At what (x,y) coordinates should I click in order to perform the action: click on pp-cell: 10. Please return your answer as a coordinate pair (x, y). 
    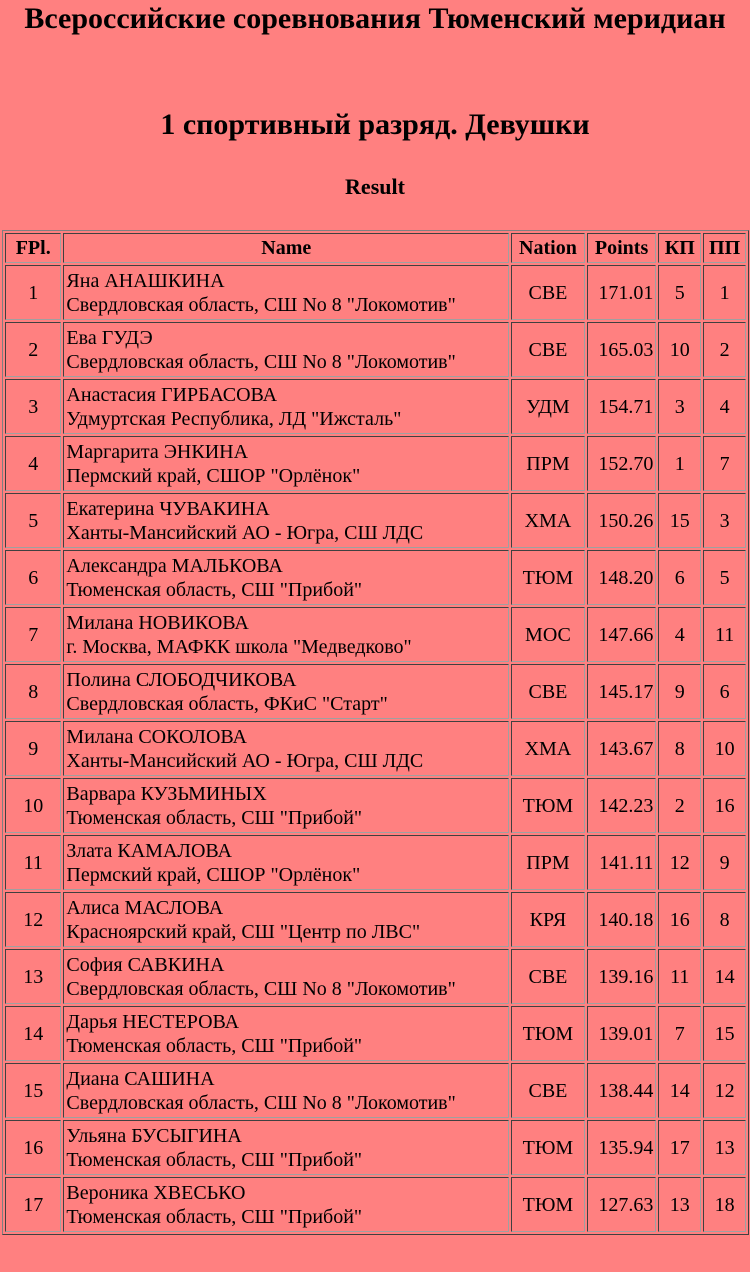
    Looking at the image, I should click on (724, 748).